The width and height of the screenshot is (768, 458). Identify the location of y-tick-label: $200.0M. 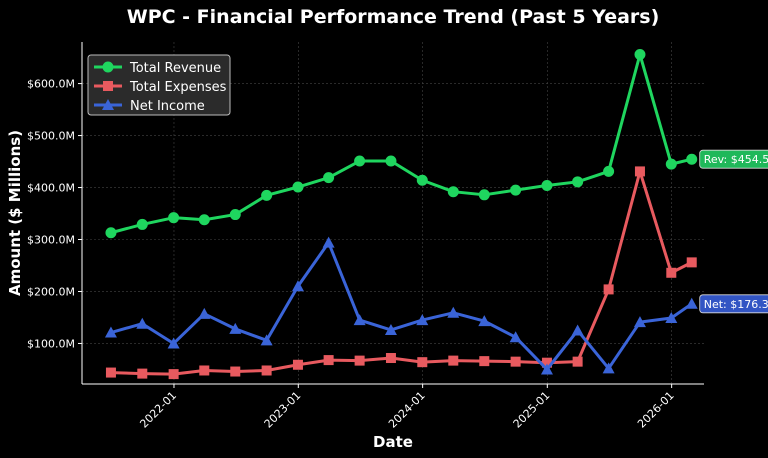
(51, 291).